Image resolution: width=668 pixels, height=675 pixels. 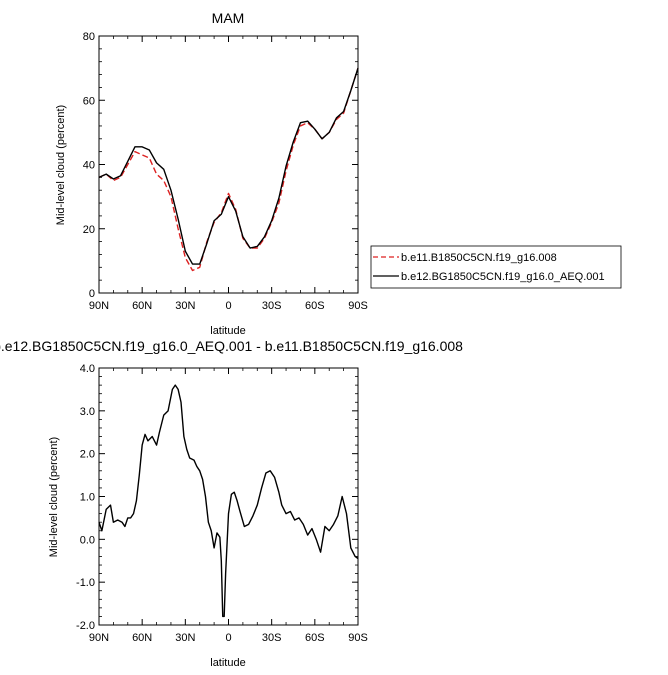 I want to click on top-chart-x-axis-label: latitude, so click(x=227, y=331).